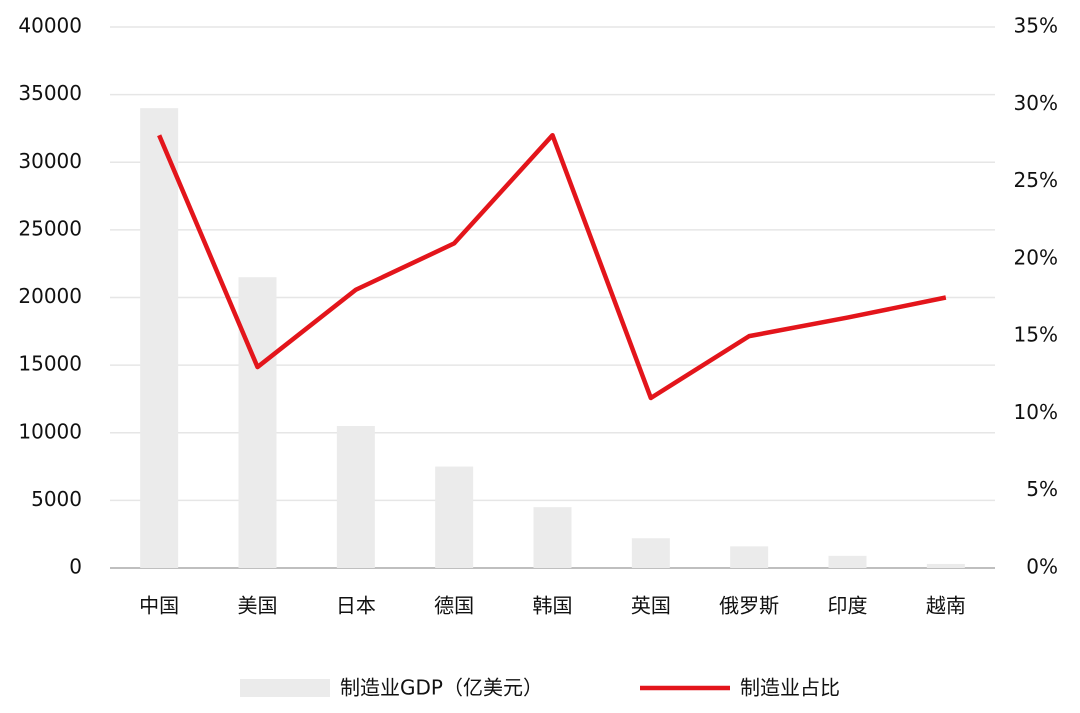 The image size is (1080, 713). Describe the element at coordinates (50, 93) in the screenshot. I see `y-tick-label: 35000` at that location.